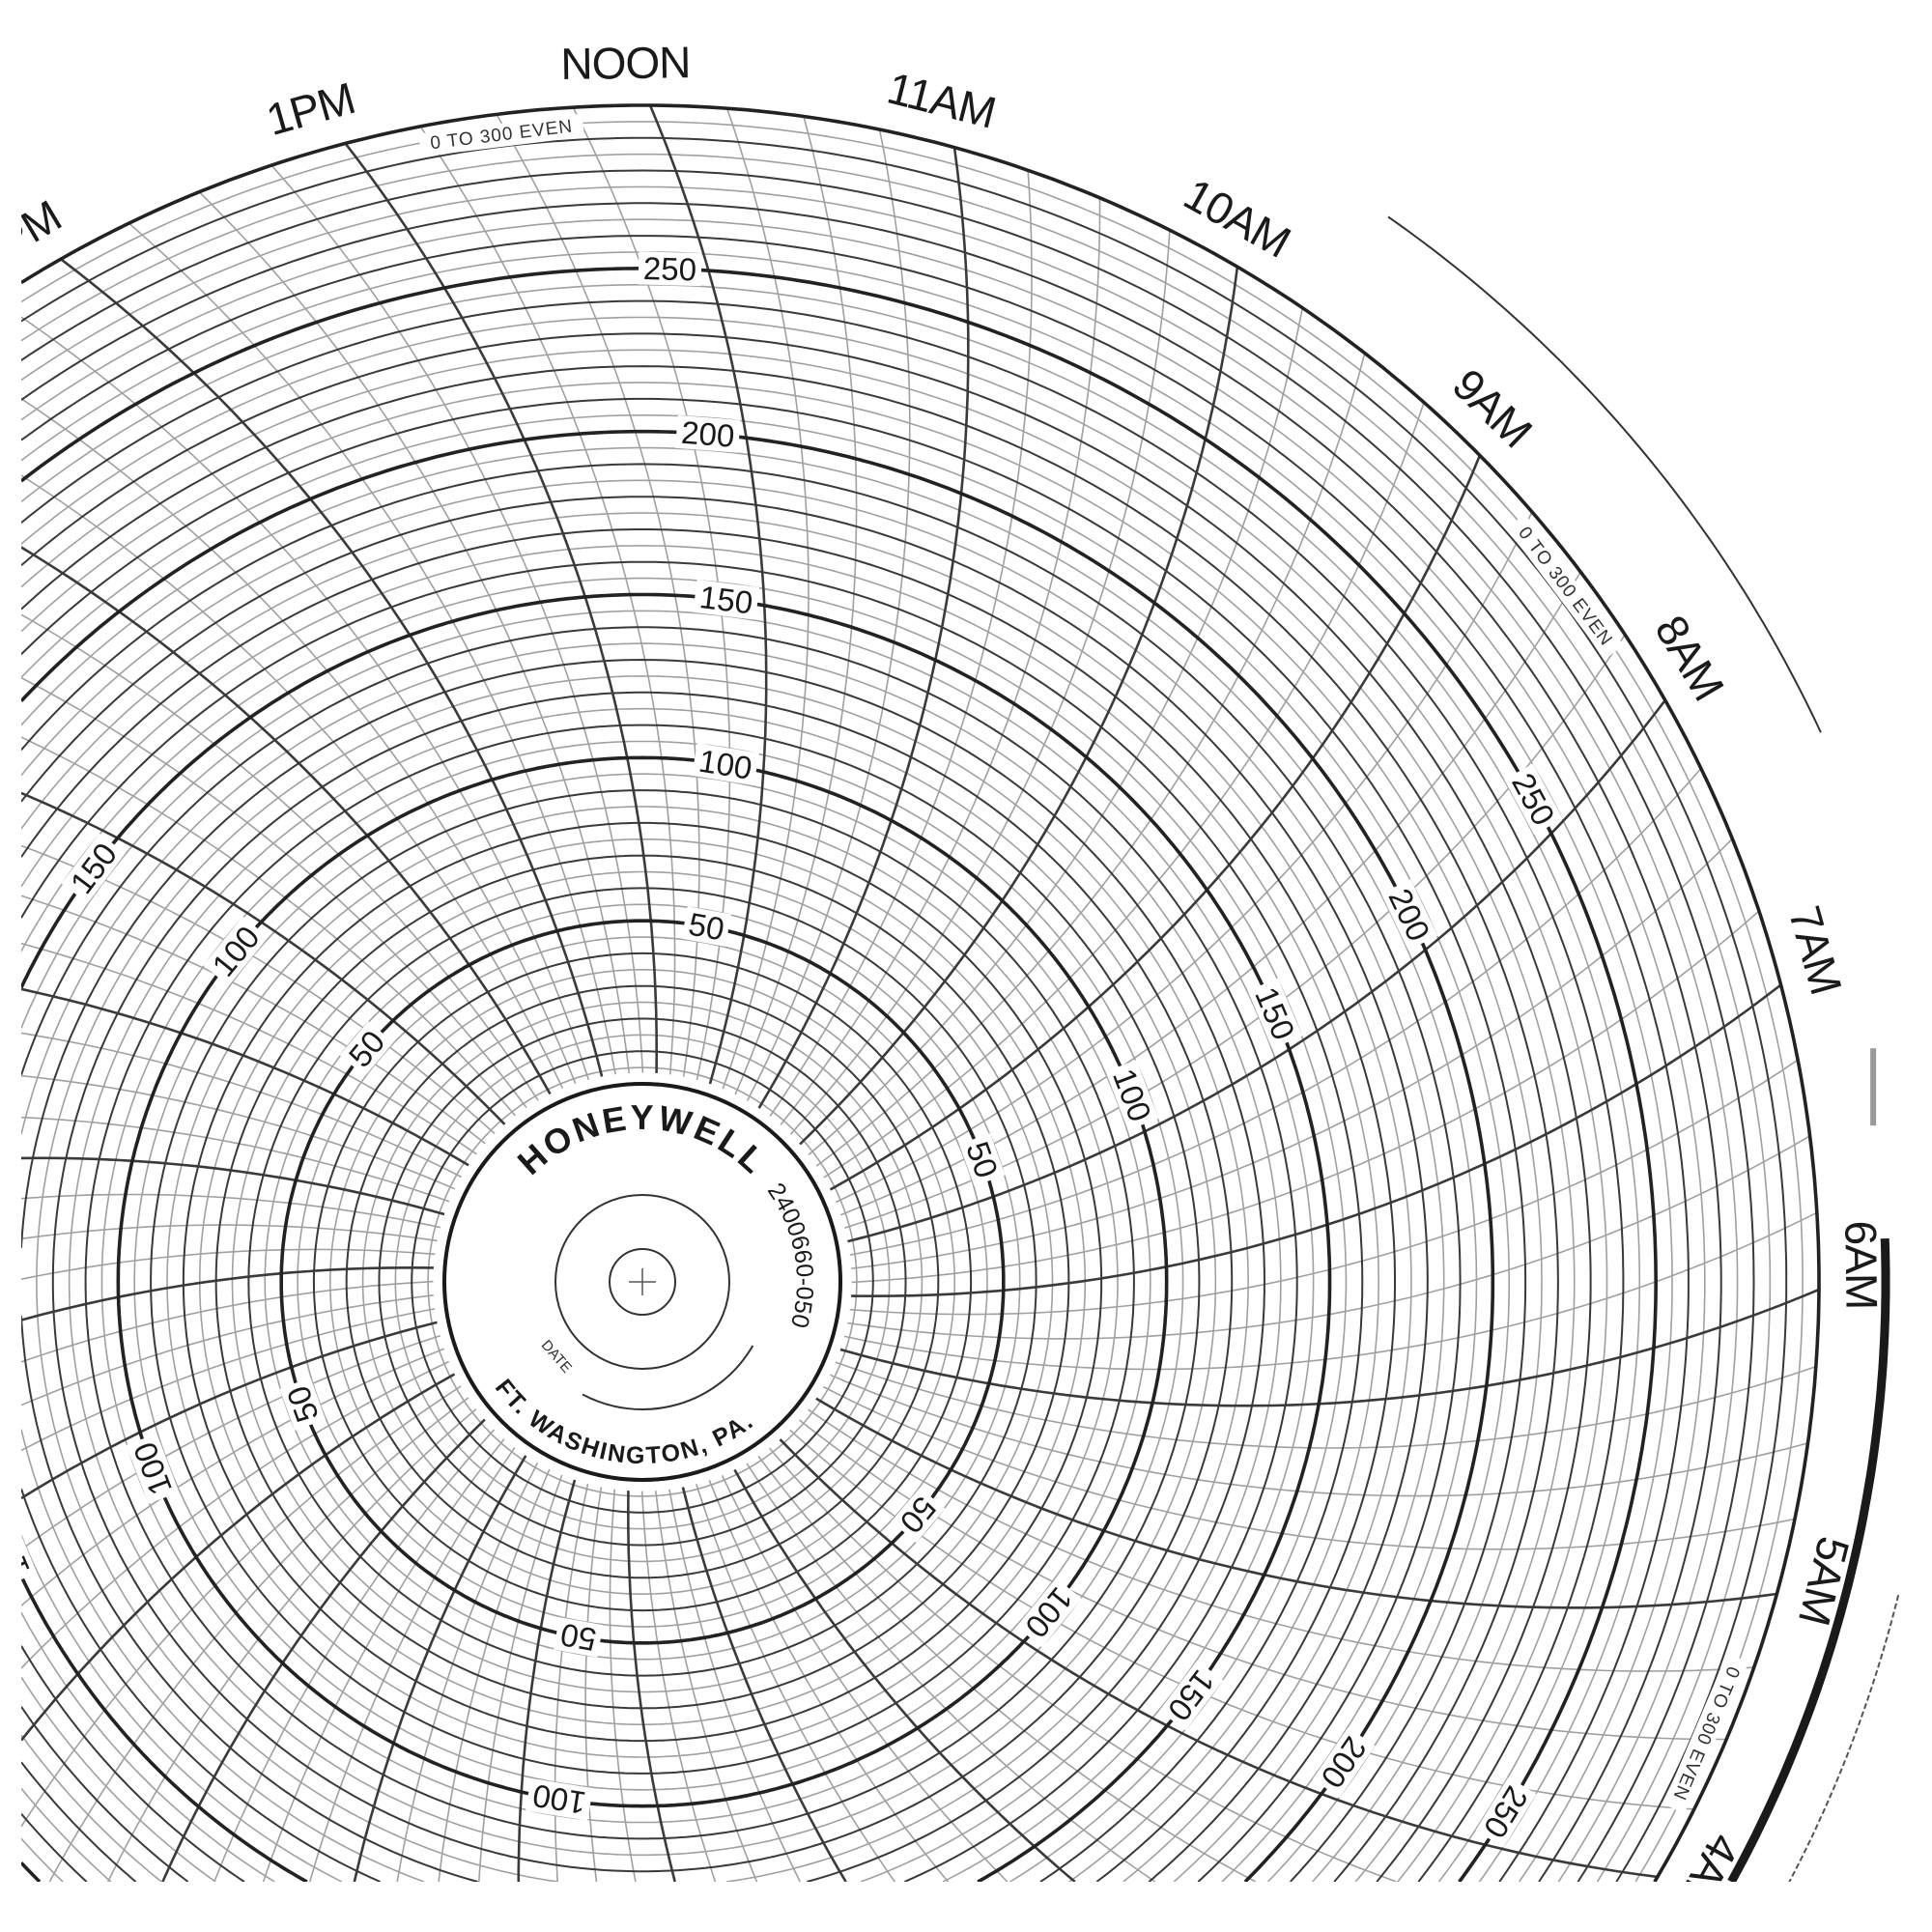 Image resolution: width=1932 pixels, height=1932 pixels. I want to click on scale-label: 150, so click(1191, 1696).